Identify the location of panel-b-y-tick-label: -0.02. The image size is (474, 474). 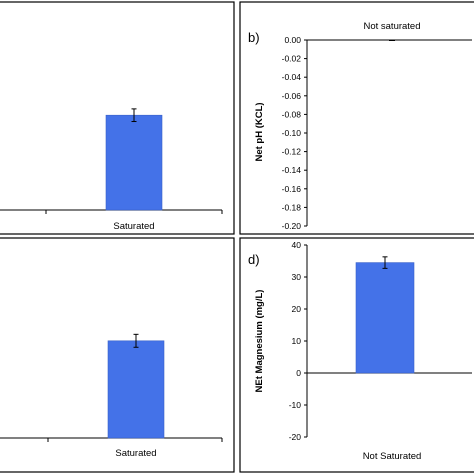
(292, 59).